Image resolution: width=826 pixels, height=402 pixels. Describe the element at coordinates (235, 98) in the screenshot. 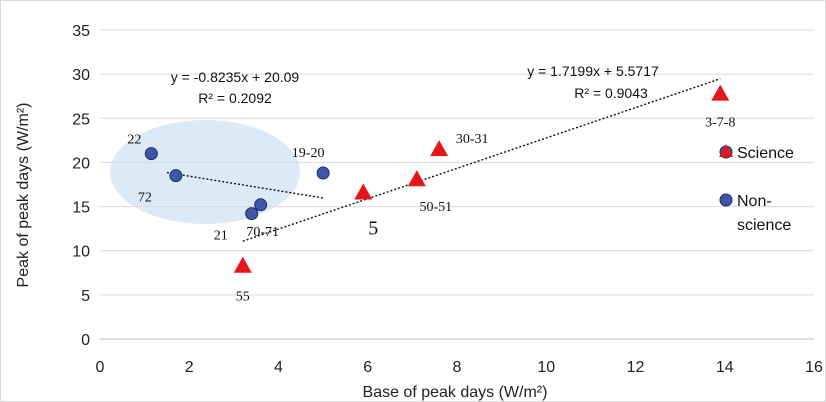

I see `trendline-r2-nonscience: R² = 0.2092` at that location.